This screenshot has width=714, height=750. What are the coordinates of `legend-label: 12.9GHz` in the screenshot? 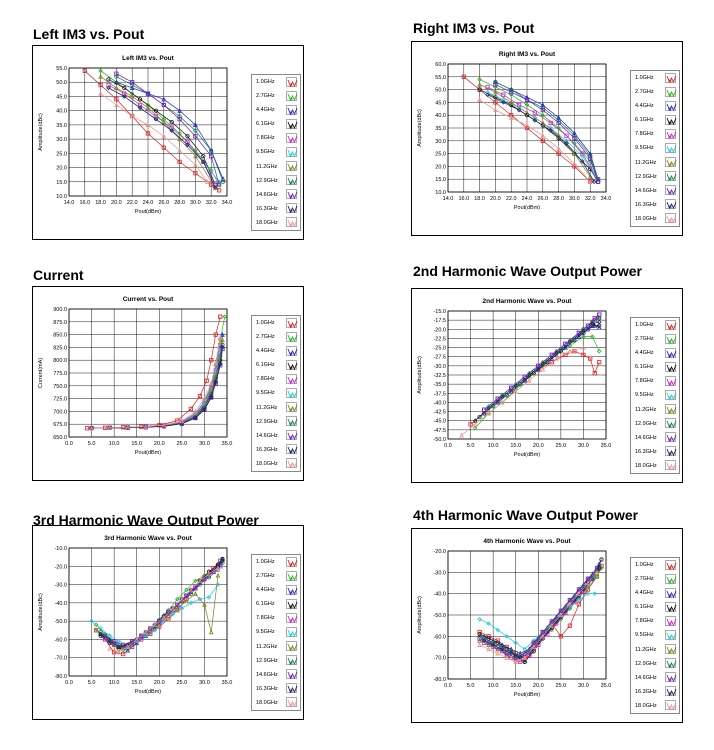 It's located at (267, 421).